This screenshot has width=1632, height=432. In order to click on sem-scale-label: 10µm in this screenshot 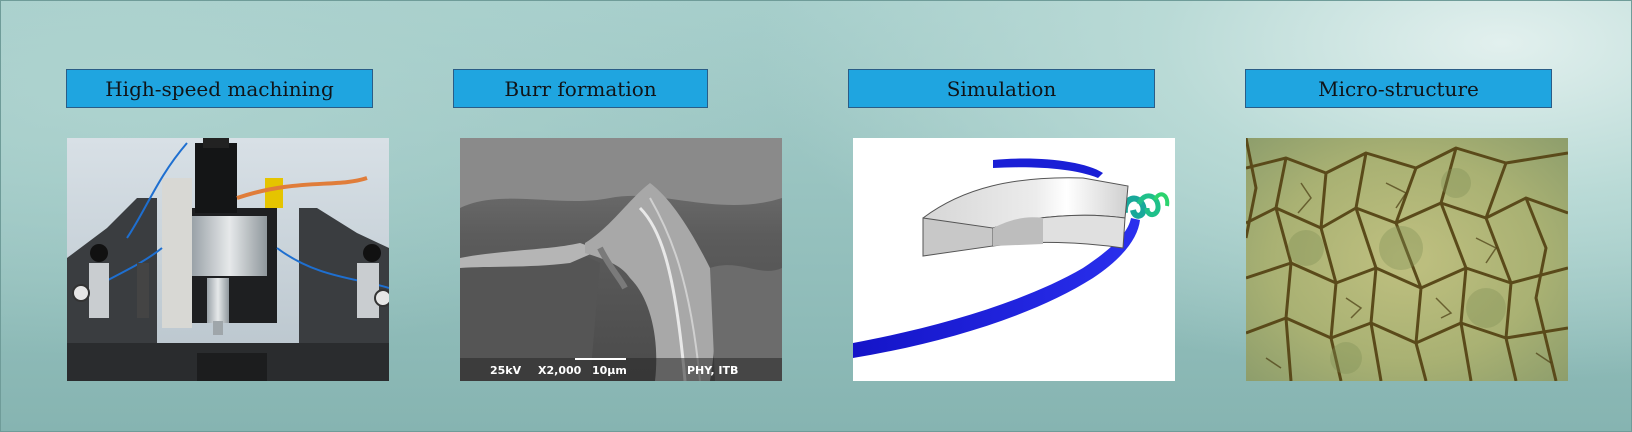, I will do `click(609, 370)`.